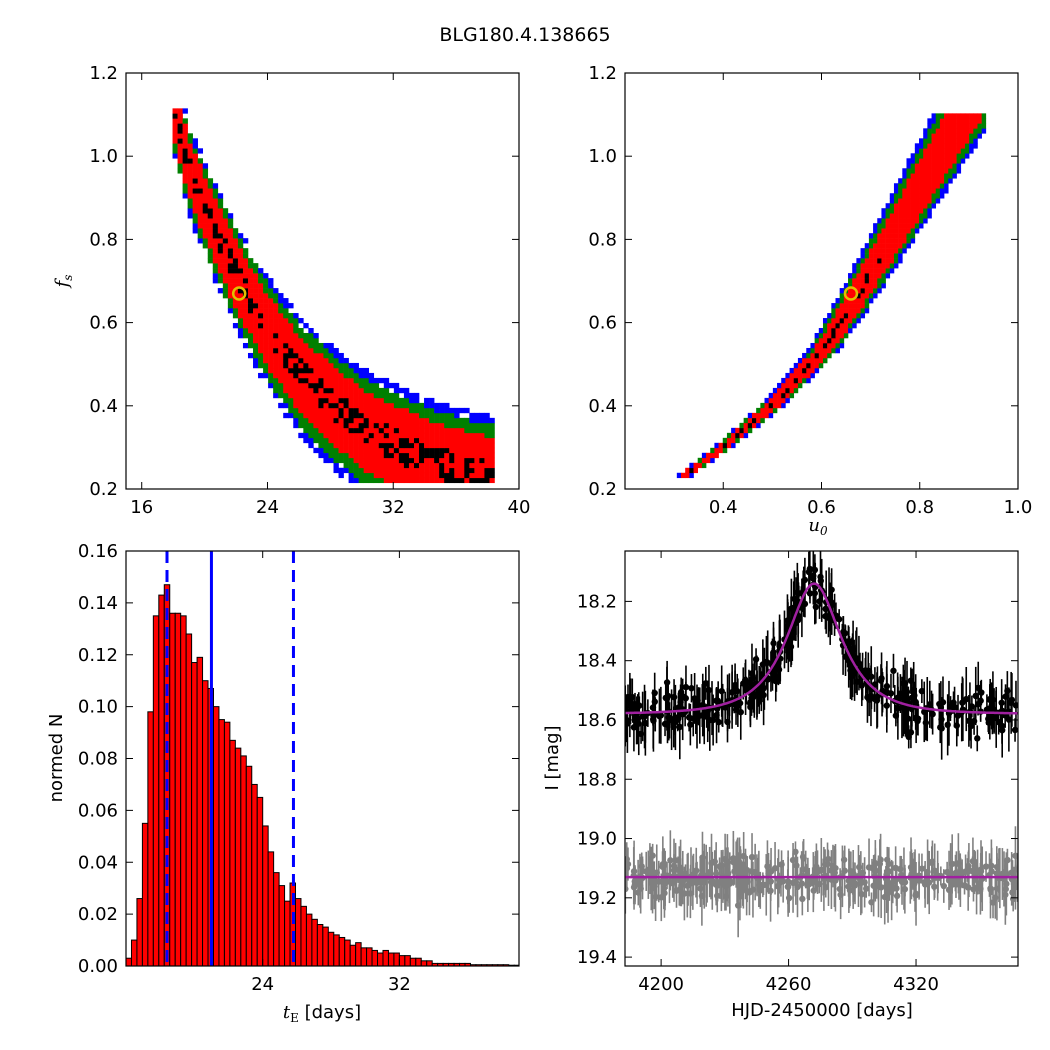 Image resolution: width=1050 pixels, height=1050 pixels. I want to click on fs-vs-te-xtick-label: 40, so click(519, 507).